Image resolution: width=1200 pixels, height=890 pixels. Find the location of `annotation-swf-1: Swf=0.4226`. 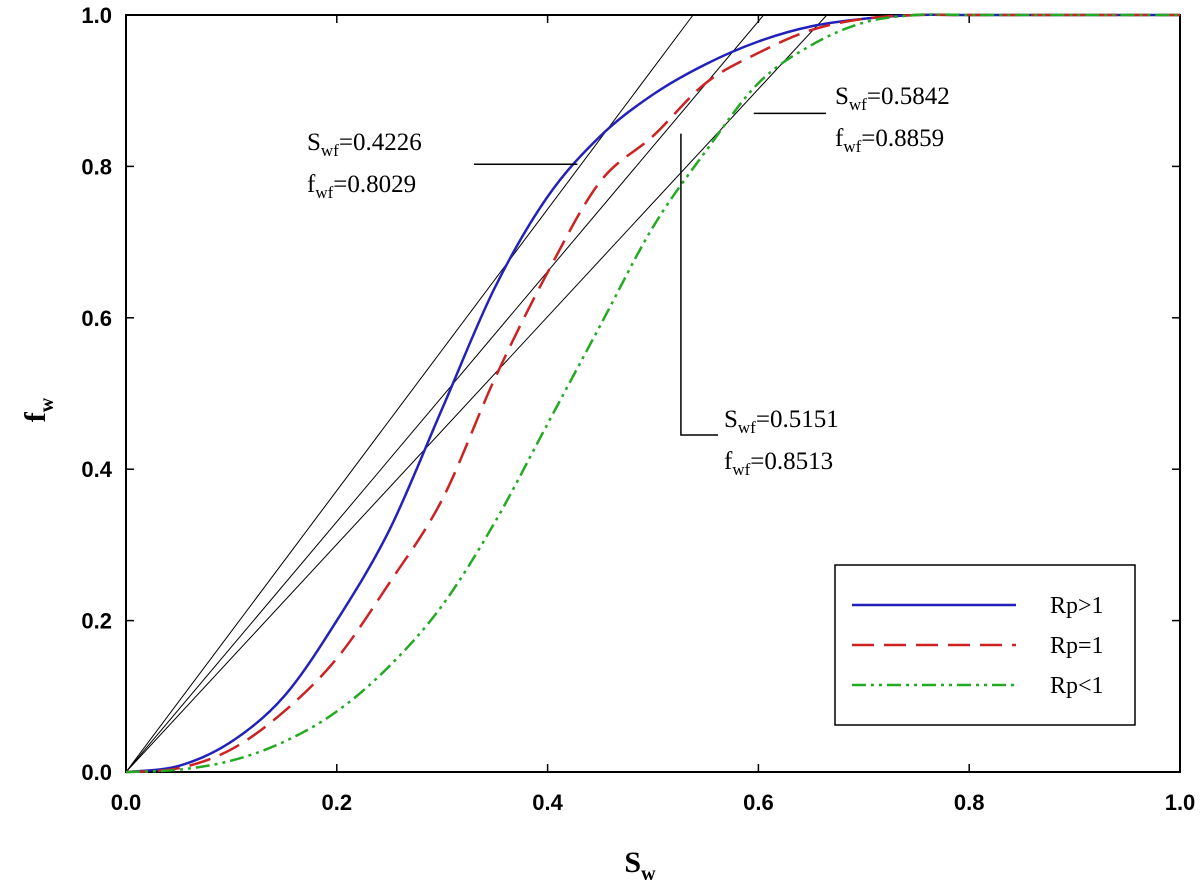

annotation-swf-1: Swf=0.4226 is located at coordinates (364, 144).